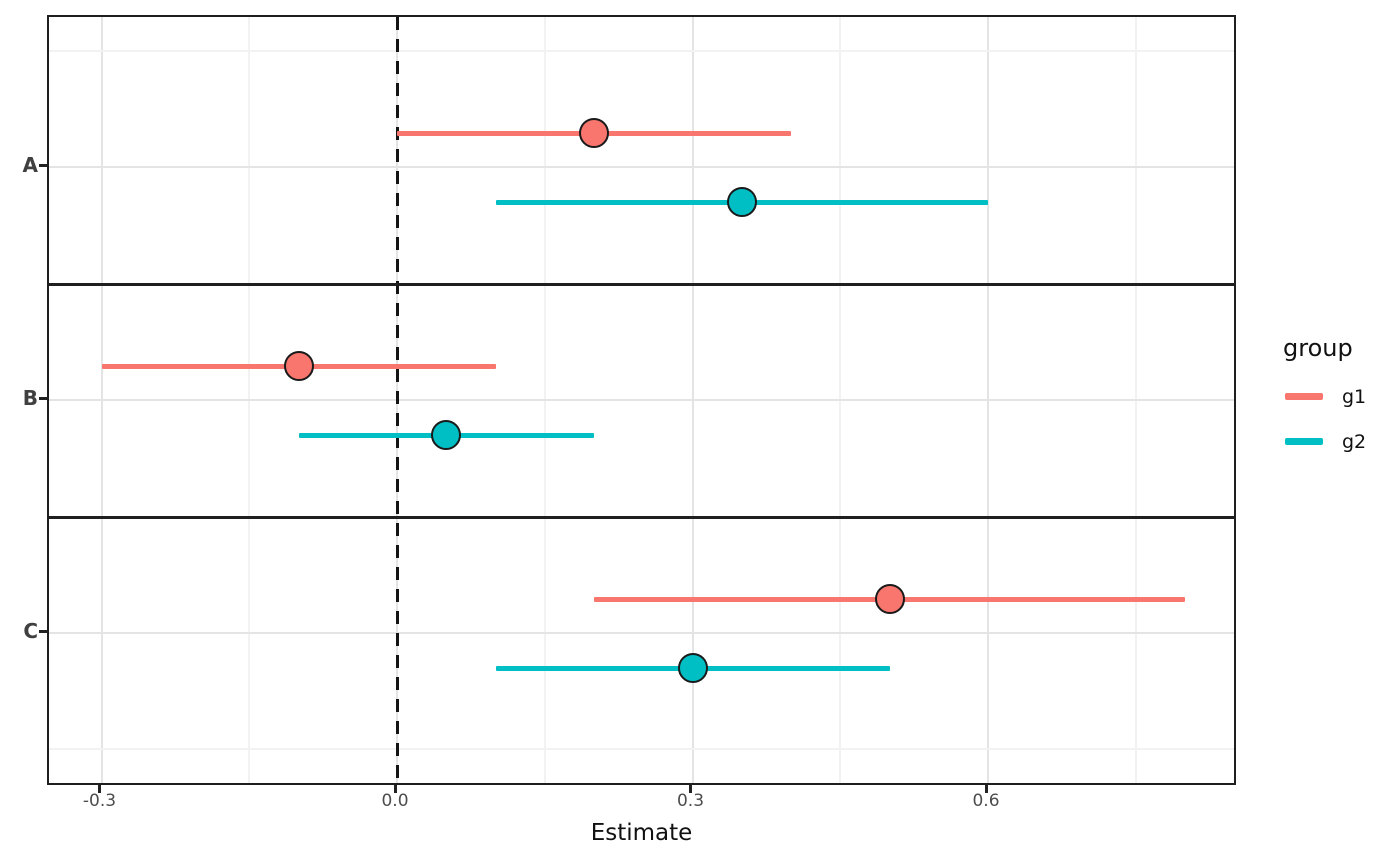  I want to click on x-axis-tick-label: 0.6, so click(986, 801).